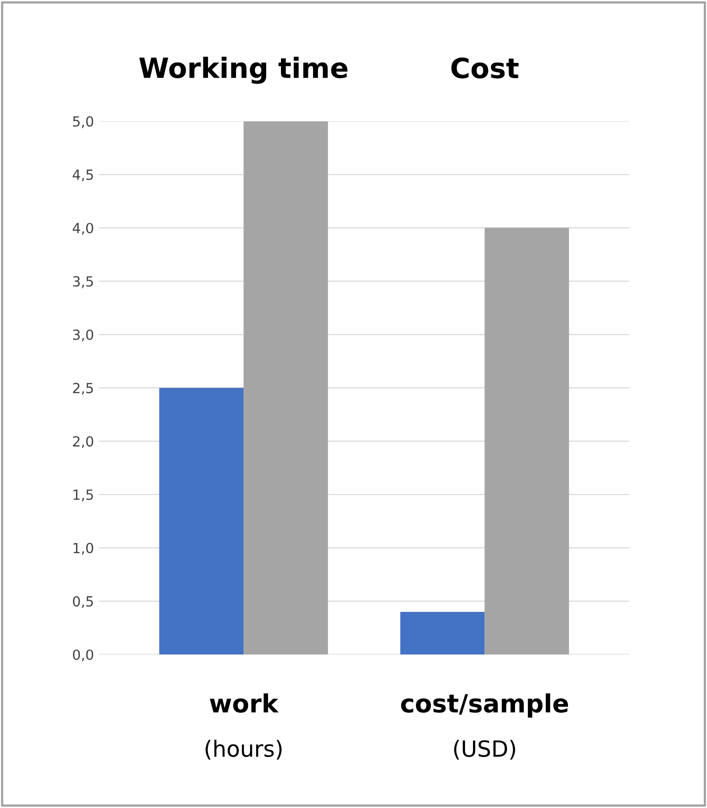  Describe the element at coordinates (83, 228) in the screenshot. I see `y-tick-label: 4,0` at that location.